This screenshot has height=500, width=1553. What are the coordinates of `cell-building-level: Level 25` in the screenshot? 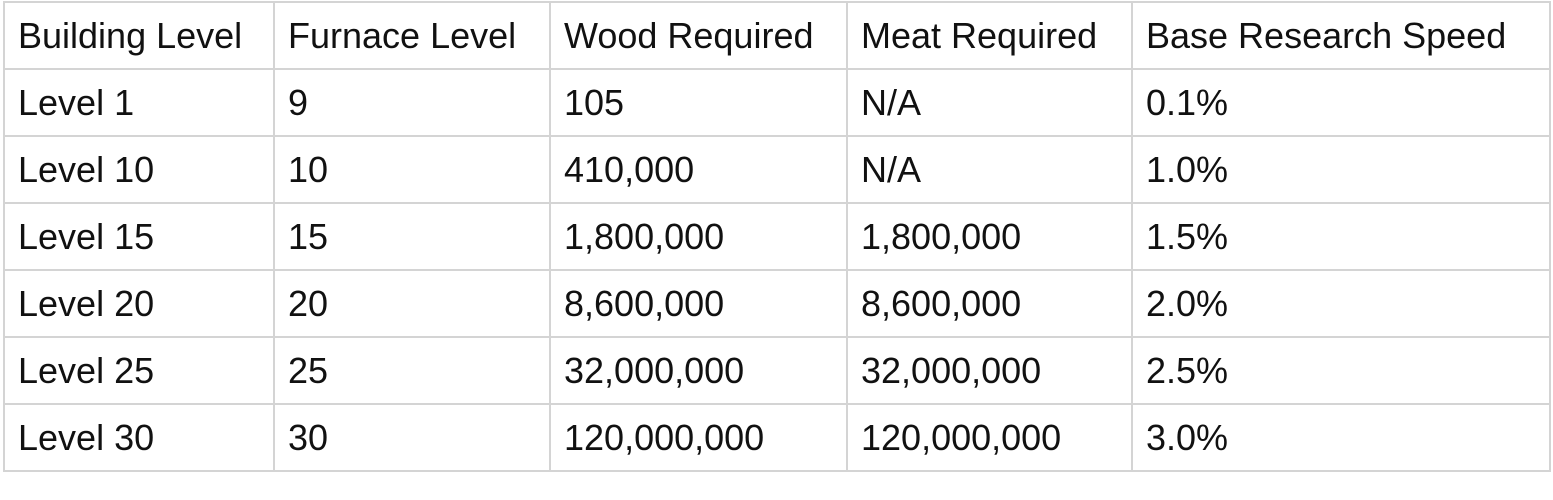 It's located at (139, 370).